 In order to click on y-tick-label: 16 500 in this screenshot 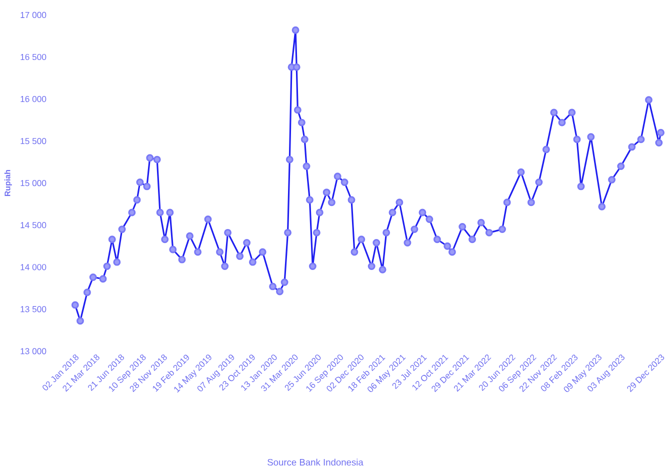, I will do `click(33, 57)`.